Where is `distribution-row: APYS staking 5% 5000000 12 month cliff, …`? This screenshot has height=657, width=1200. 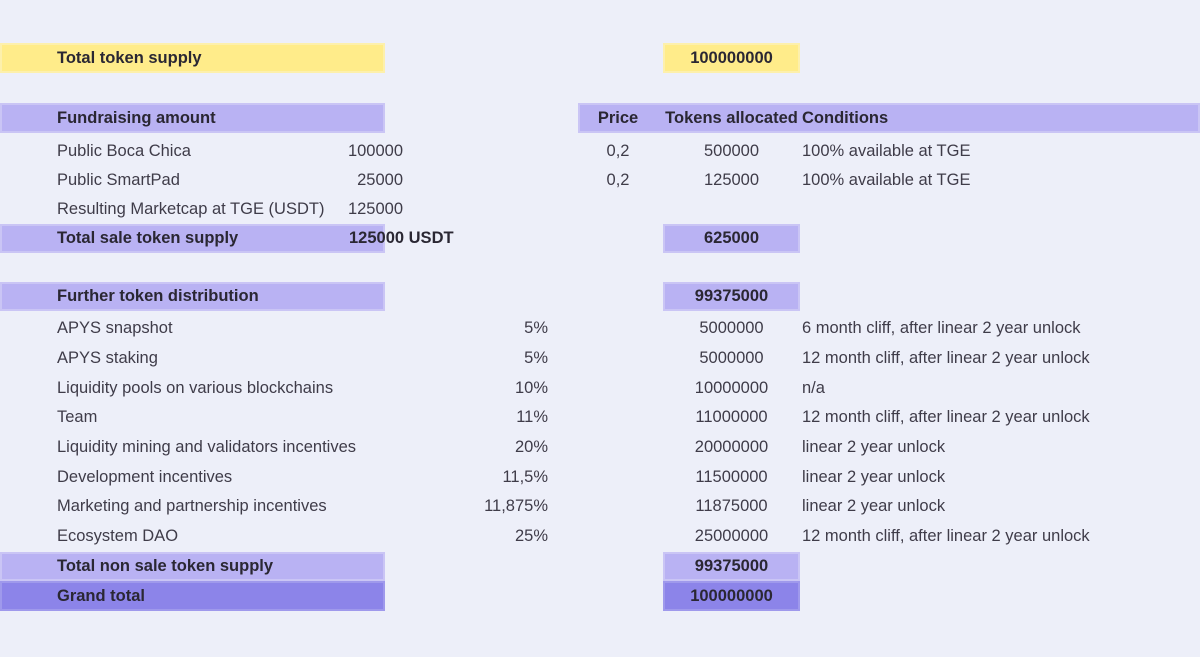 distribution-row: APYS staking 5% 5000000 12 month cliff, … is located at coordinates (600, 359).